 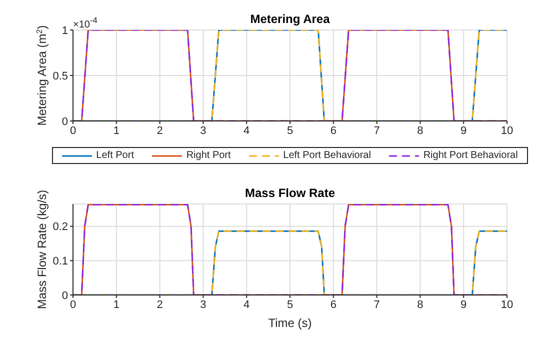 What do you see at coordinates (60, 227) in the screenshot?
I see `y-tick-label: 0.2` at bounding box center [60, 227].